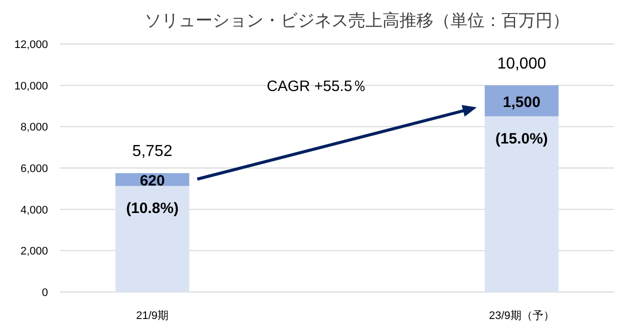 Image resolution: width=634 pixels, height=334 pixels. Describe the element at coordinates (521, 139) in the screenshot. I see `annotation: (15.0%)` at that location.